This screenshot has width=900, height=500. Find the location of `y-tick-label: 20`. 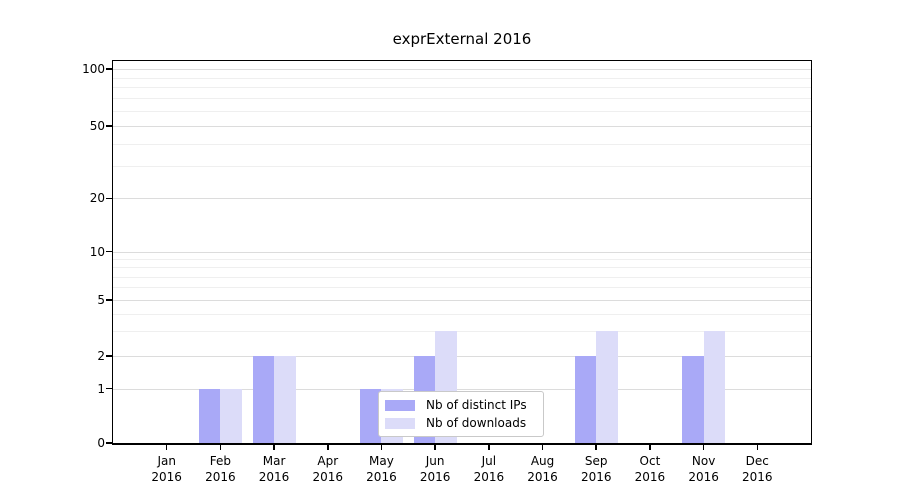

y-tick-label: 20 is located at coordinates (97, 198).